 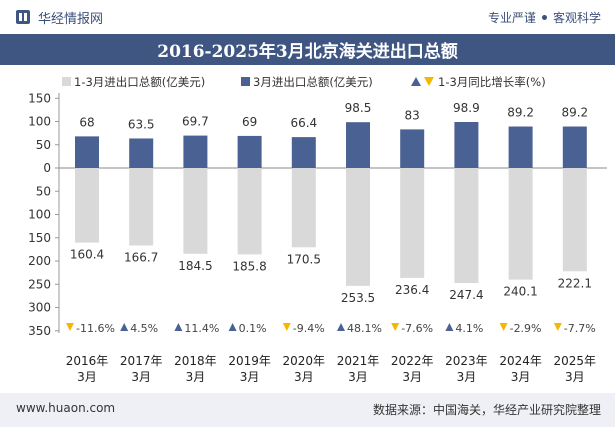 What do you see at coordinates (245, 81) in the screenshot?
I see `legend-swatch-march` at bounding box center [245, 81].